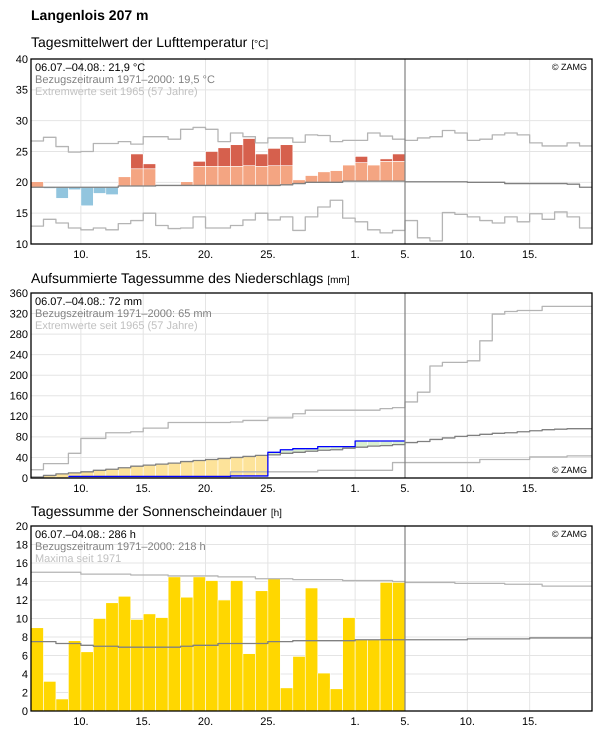  I want to click on y-tick-label: 320, so click(19, 314).